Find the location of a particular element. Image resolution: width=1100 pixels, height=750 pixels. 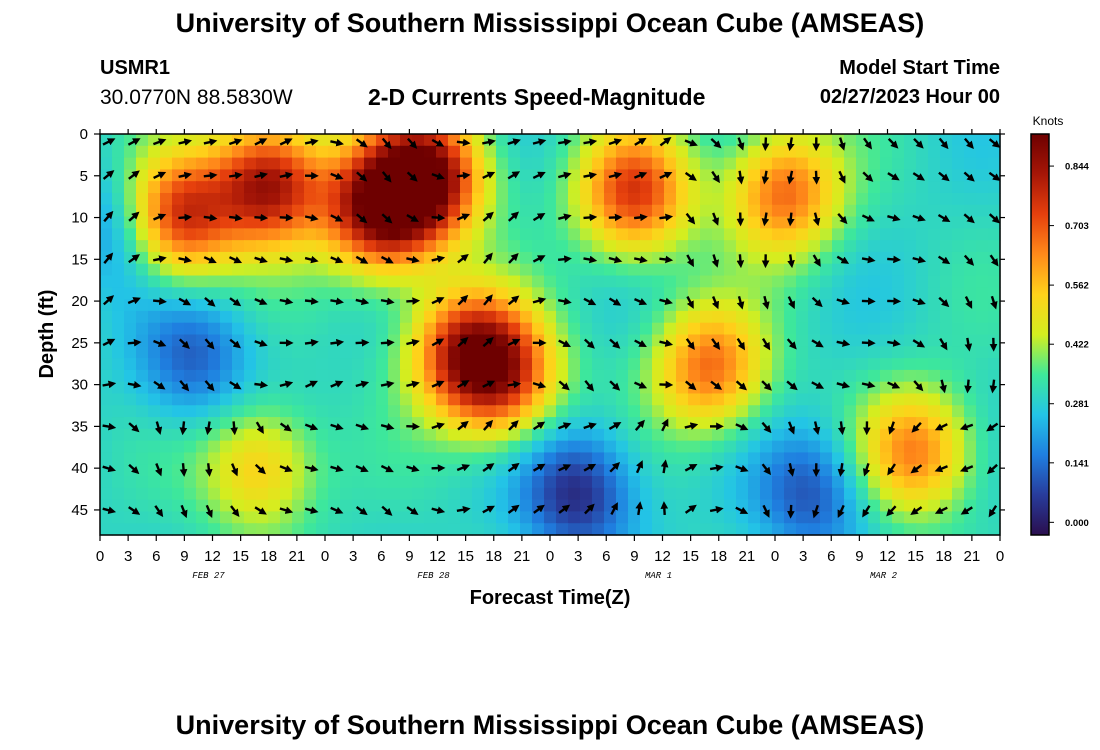

y-tick-label: 20 is located at coordinates (79, 301).